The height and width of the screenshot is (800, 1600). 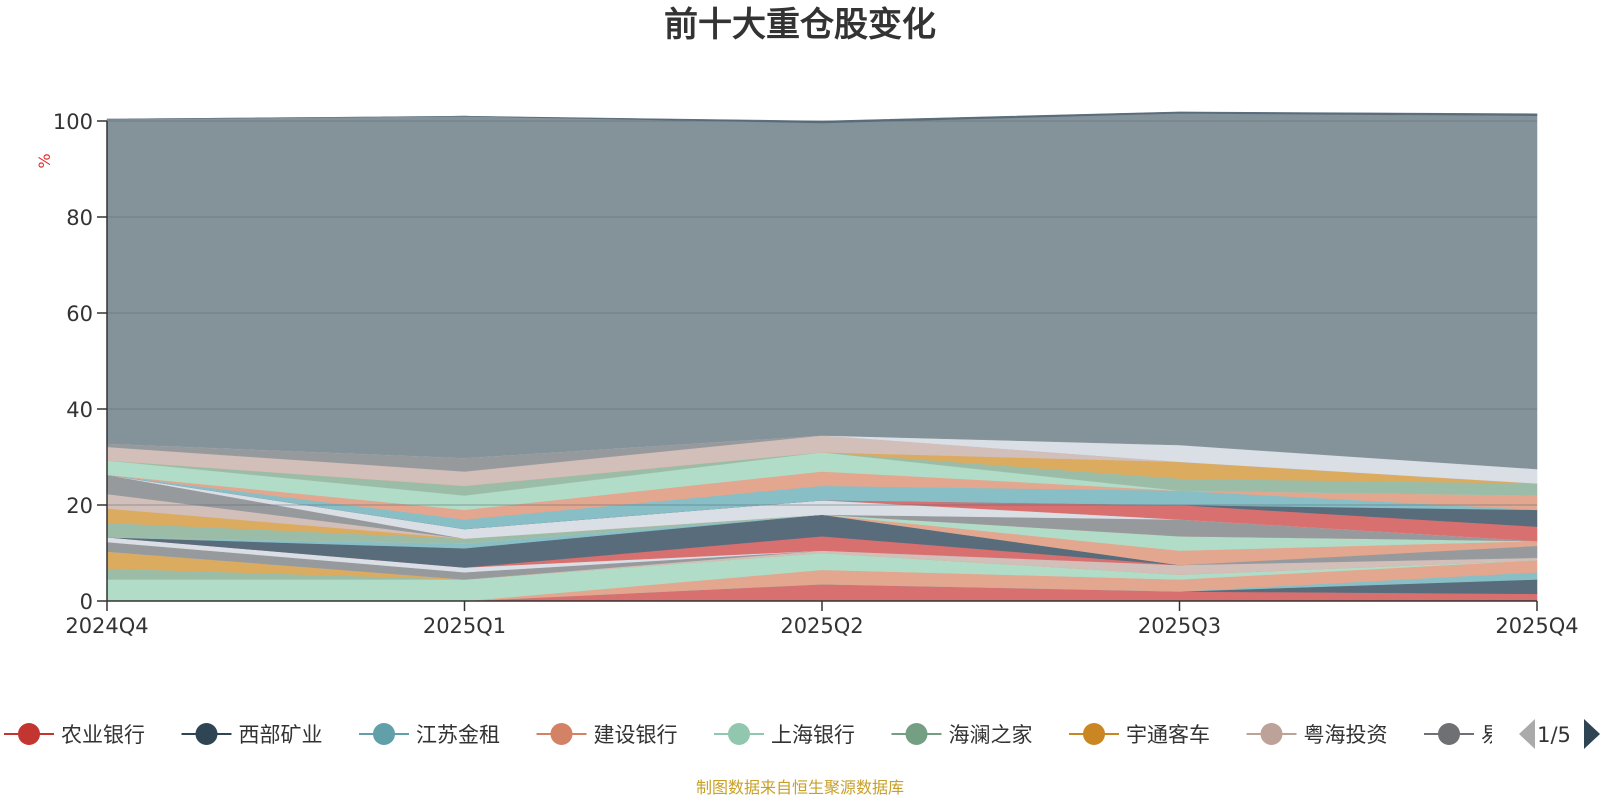 I want to click on chart-title: 前十大重仓股变化, so click(x=800, y=25).